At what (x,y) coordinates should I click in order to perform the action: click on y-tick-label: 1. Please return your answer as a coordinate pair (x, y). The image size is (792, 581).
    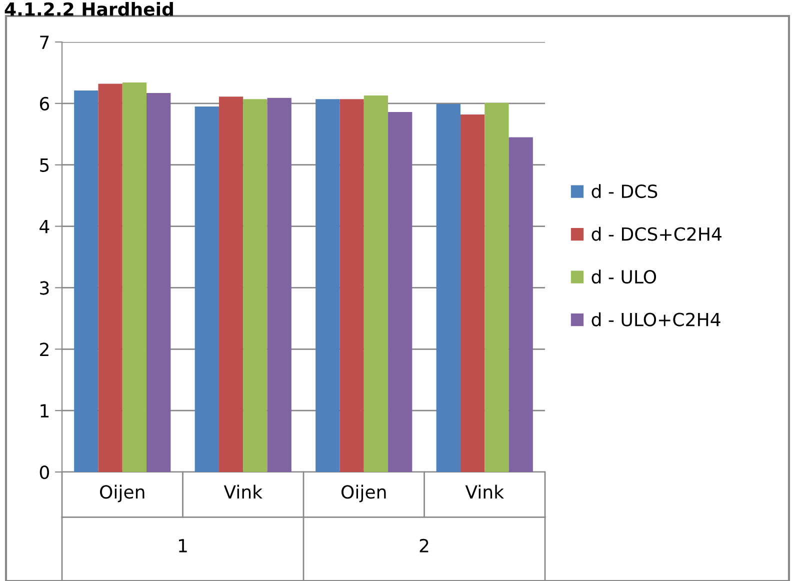
    Looking at the image, I should click on (44, 411).